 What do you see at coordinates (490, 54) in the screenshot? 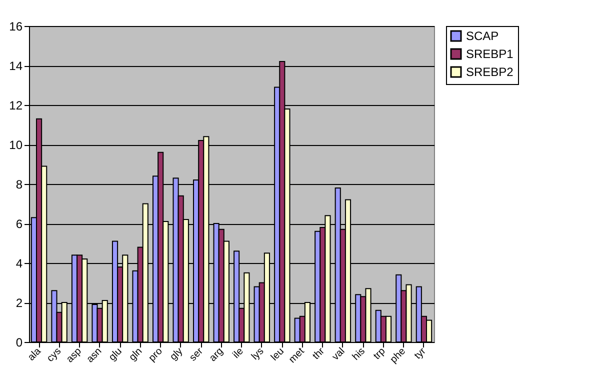
I see `legend-label: SREBP1` at bounding box center [490, 54].